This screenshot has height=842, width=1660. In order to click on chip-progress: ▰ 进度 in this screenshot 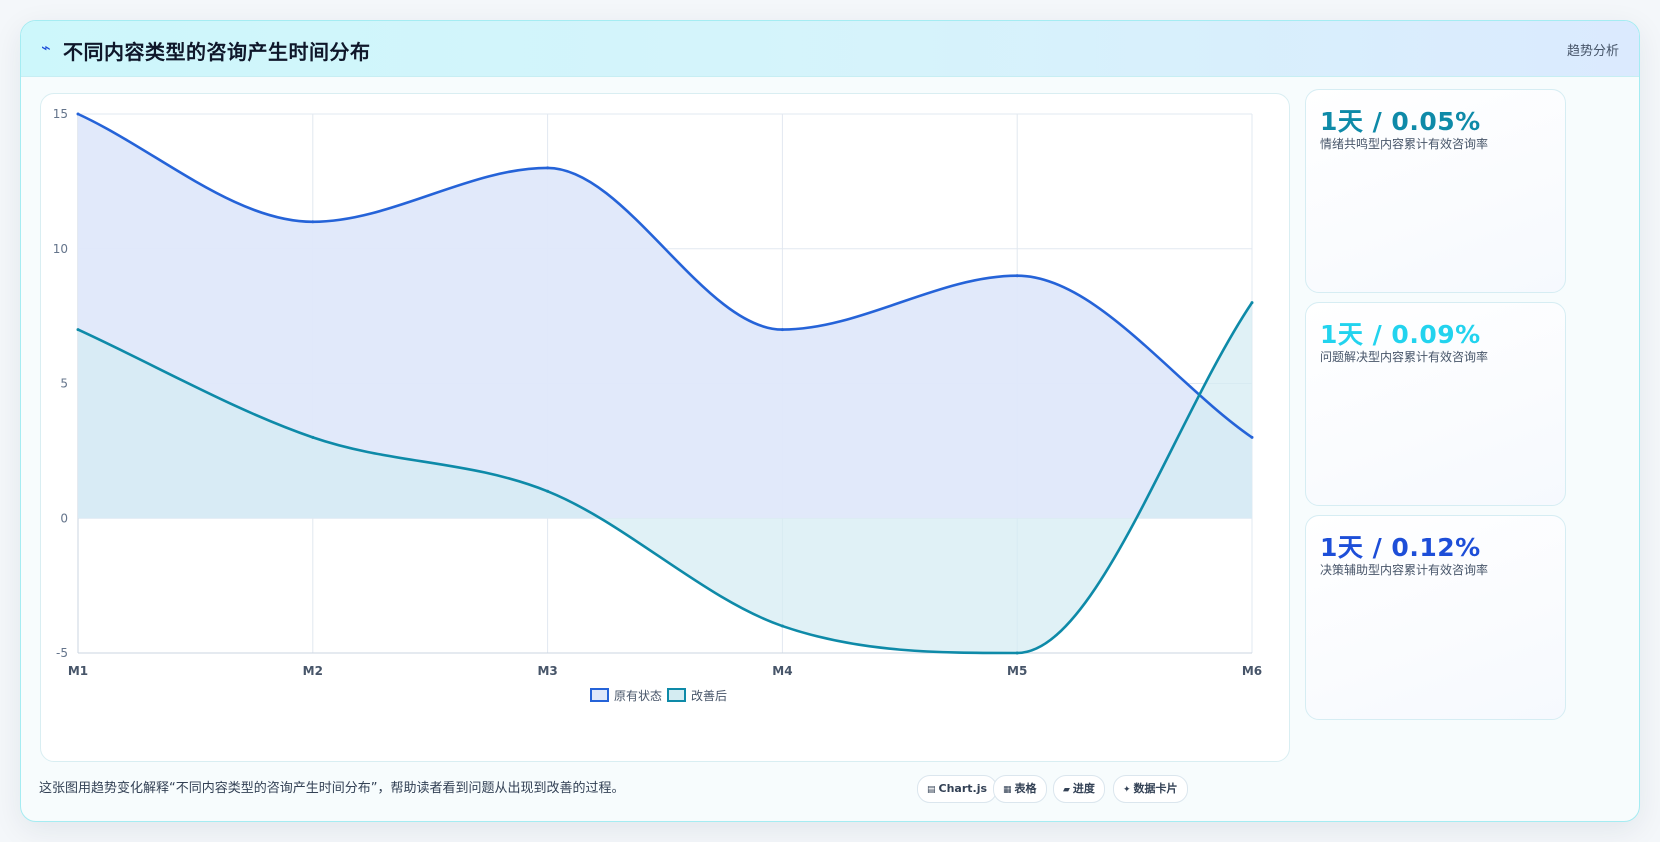, I will do `click(1079, 789)`.